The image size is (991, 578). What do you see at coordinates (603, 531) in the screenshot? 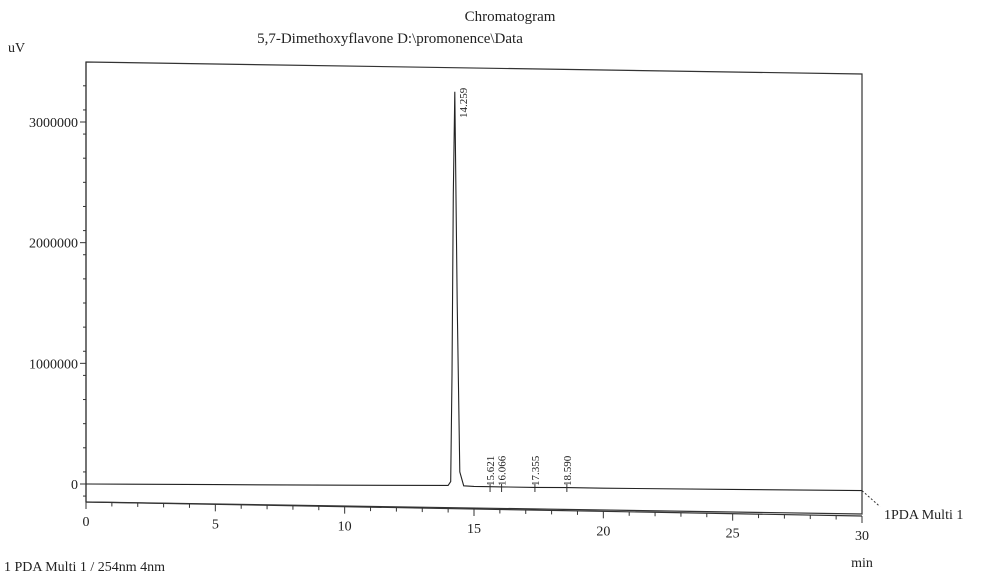
I see `x-tick-label: 20` at bounding box center [603, 531].